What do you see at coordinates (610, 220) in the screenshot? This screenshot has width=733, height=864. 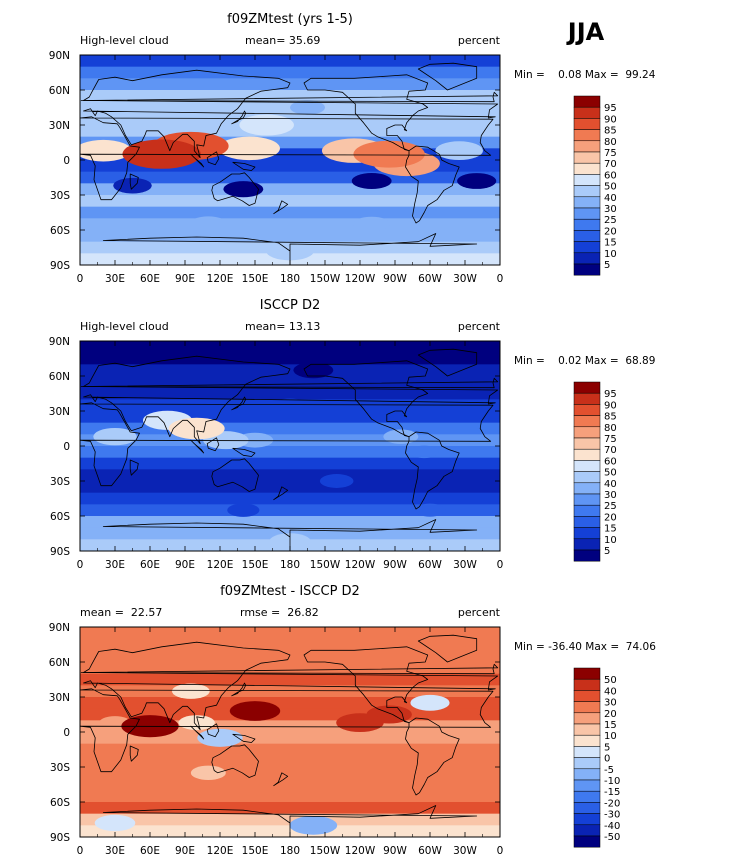 I see `legend-label: 25` at bounding box center [610, 220].